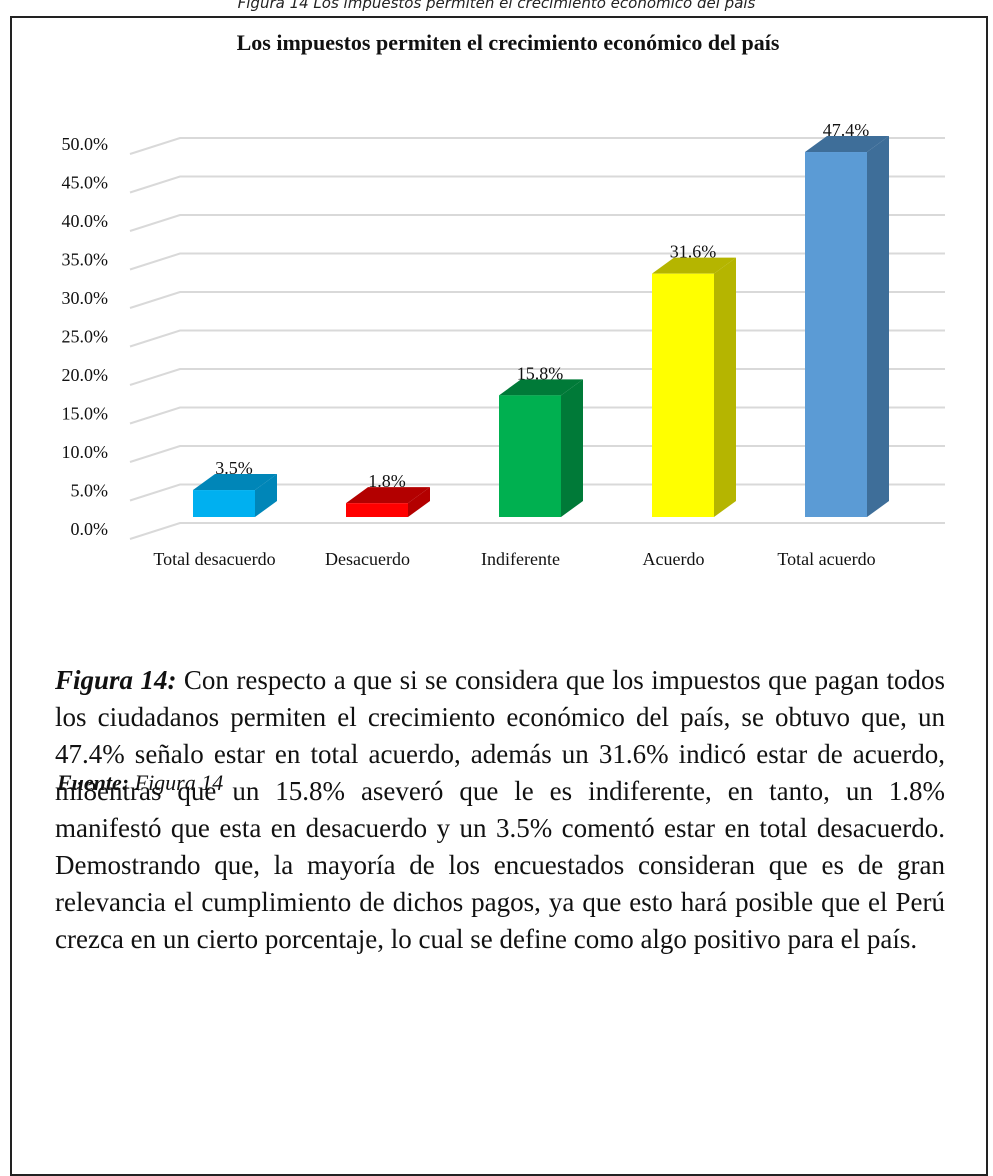 This screenshot has width=993, height=1176. Describe the element at coordinates (85, 298) in the screenshot. I see `y-tick-label: 30.0%` at that location.